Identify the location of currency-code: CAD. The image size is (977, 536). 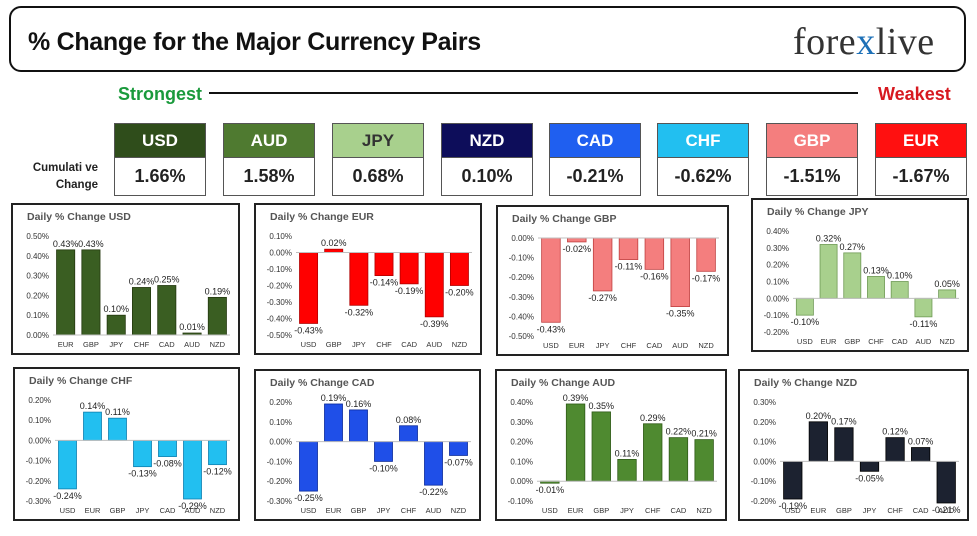
(595, 140).